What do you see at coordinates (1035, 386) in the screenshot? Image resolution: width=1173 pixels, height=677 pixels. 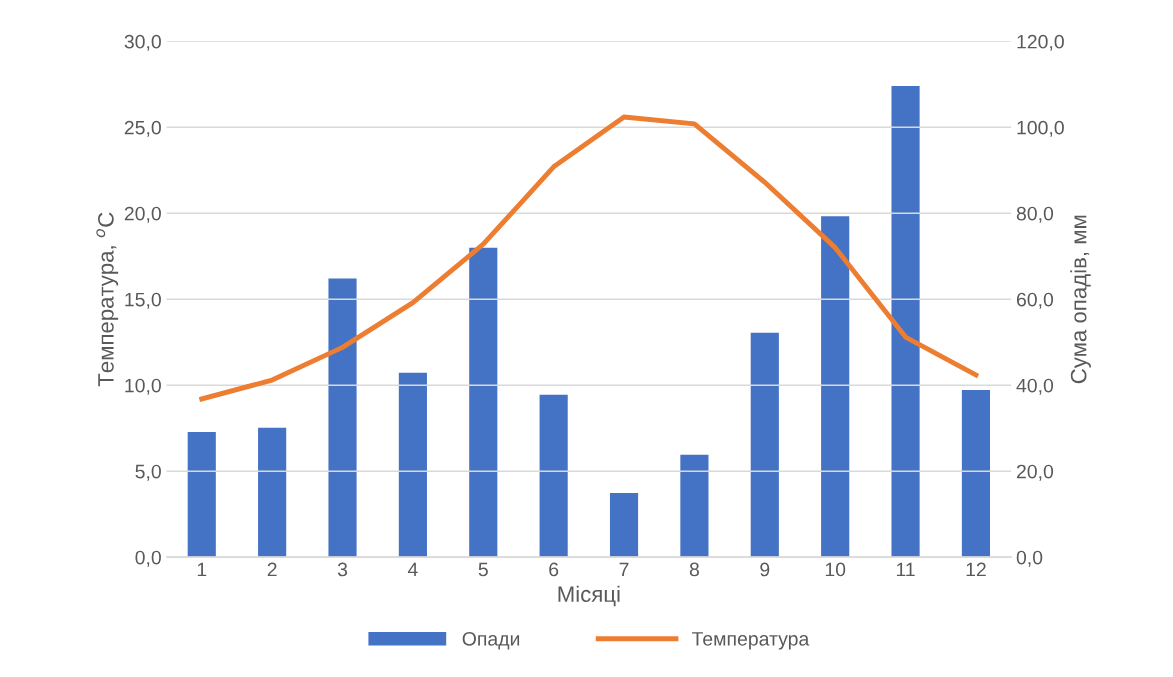 I see `y2-tick-label: 40,0` at bounding box center [1035, 386].